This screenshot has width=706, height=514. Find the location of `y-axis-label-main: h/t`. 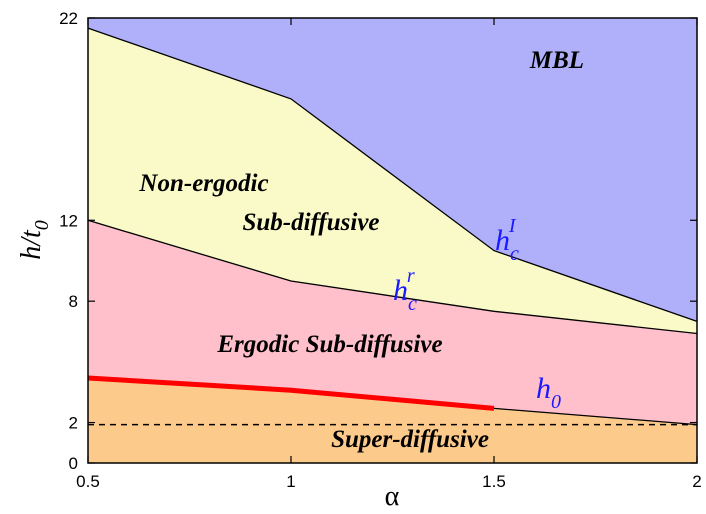

y-axis-label-main: h/t is located at coordinates (31, 244).